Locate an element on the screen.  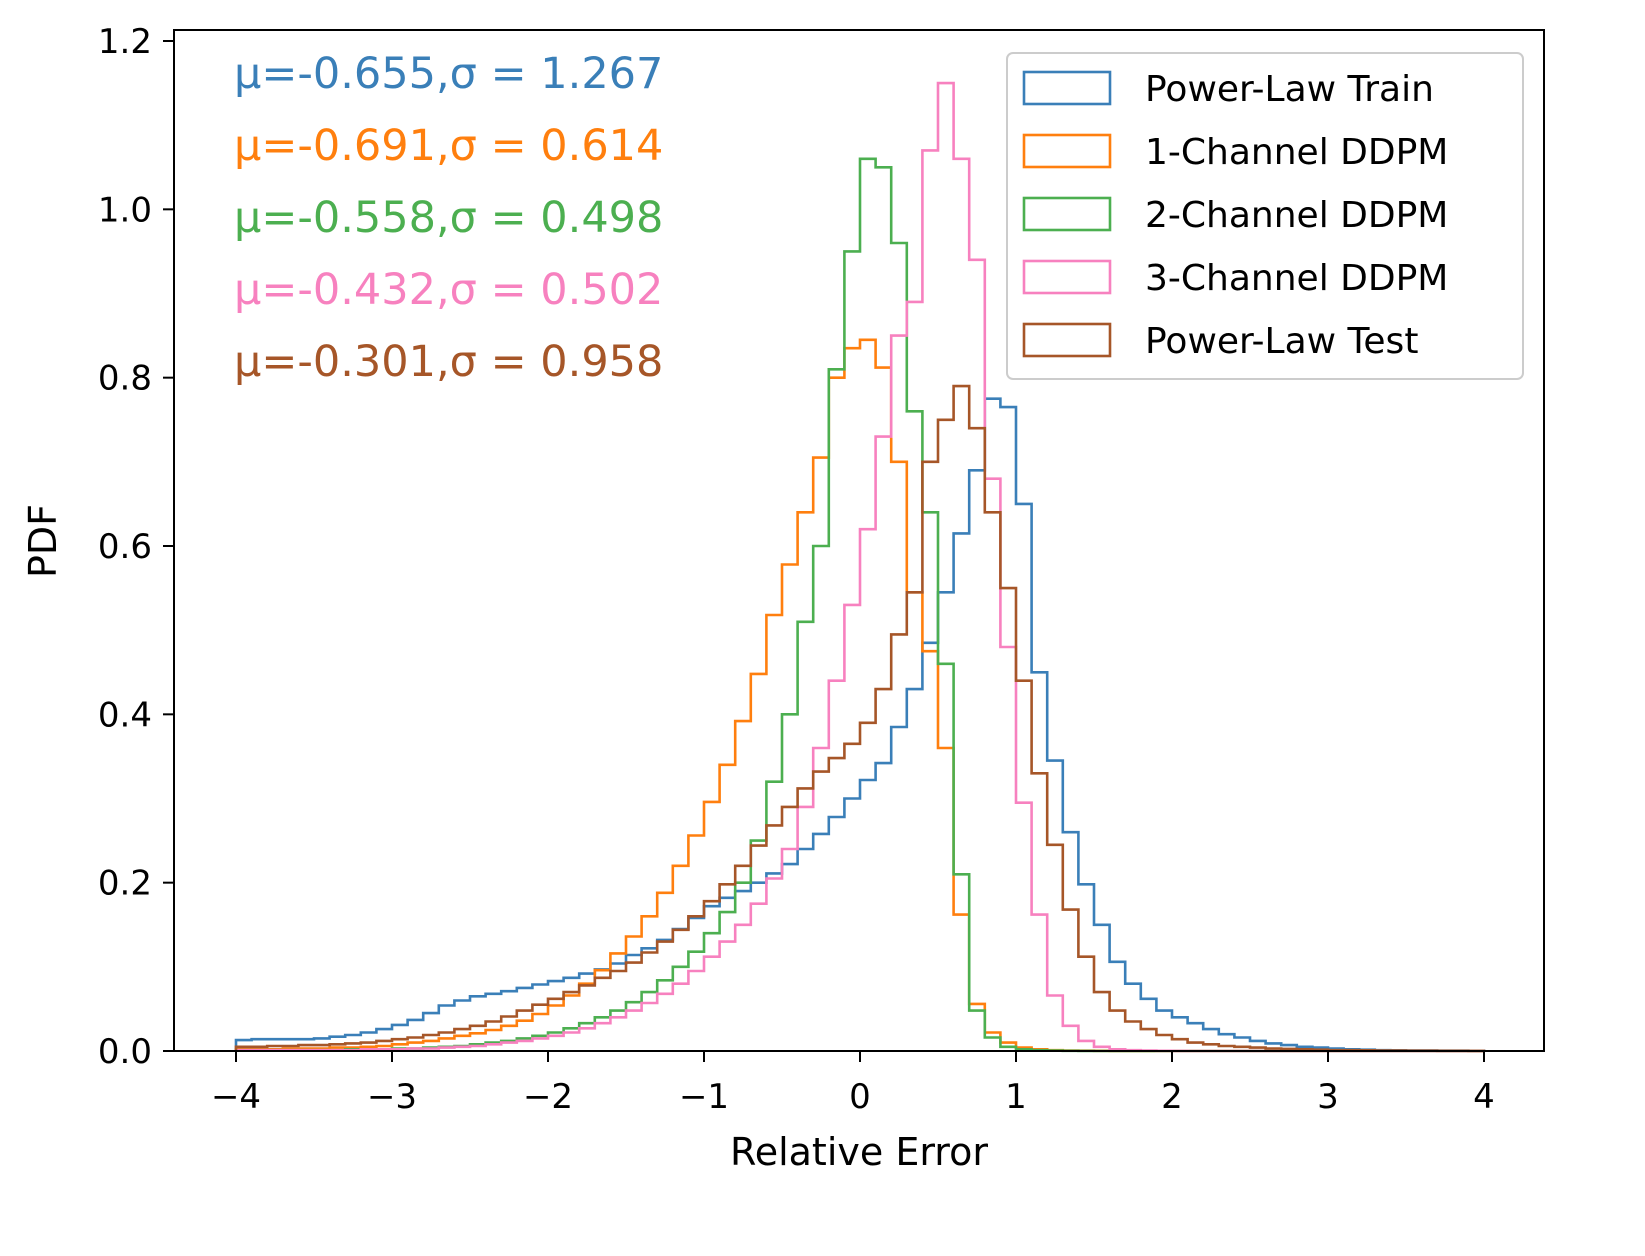
x-tick-label: −2 is located at coordinates (548, 1097).